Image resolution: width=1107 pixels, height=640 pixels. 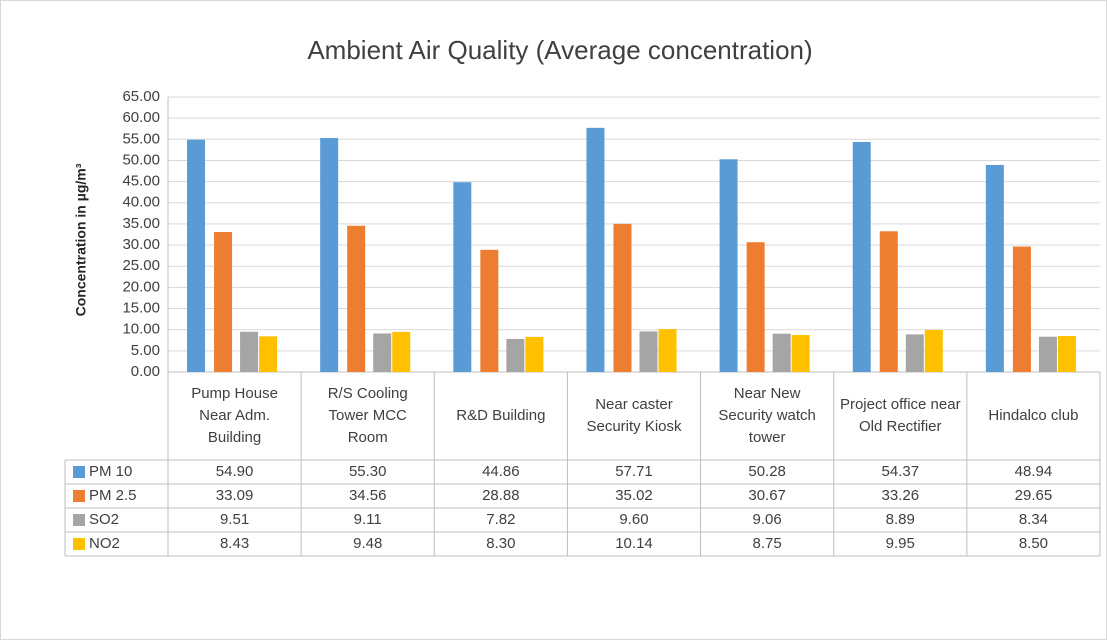 I want to click on category-cell: R&D Building, so click(x=501, y=415).